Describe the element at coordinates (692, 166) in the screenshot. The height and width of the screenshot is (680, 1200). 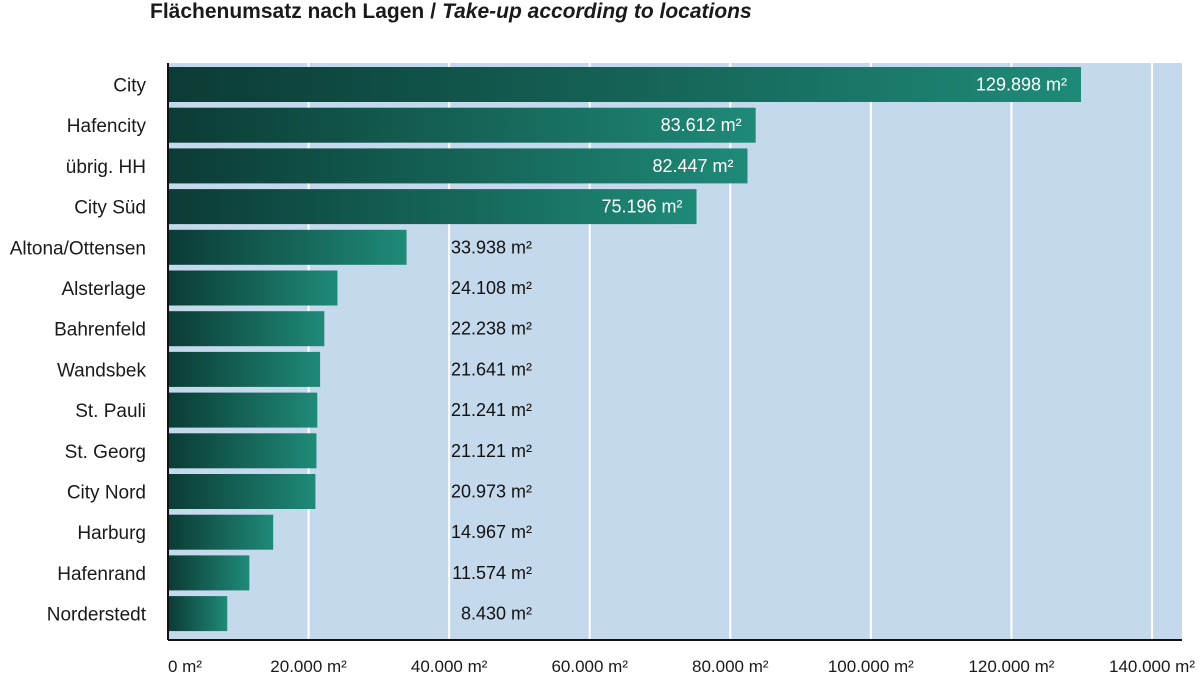
I see `value-label: 82.447 m²` at that location.